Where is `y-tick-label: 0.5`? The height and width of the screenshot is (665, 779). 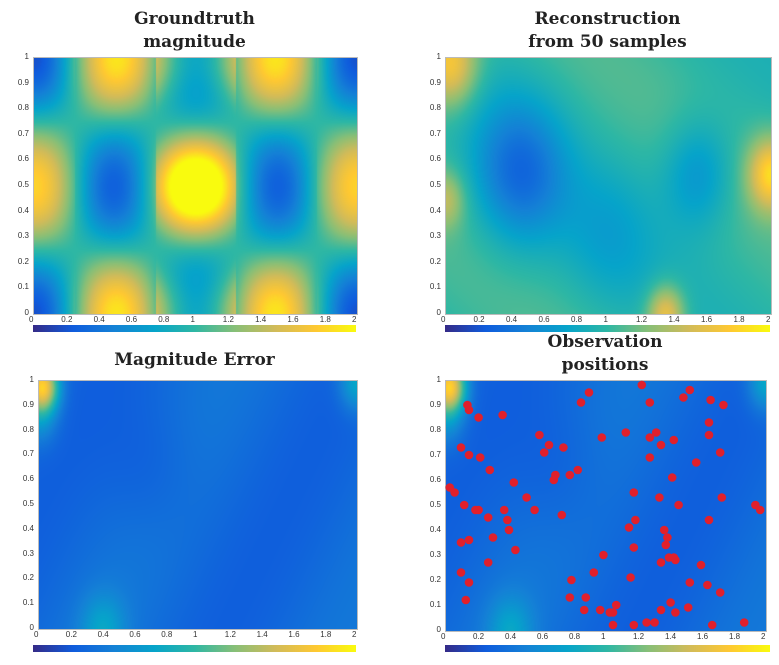
y-tick-label: 0.5 is located at coordinates (23, 184).